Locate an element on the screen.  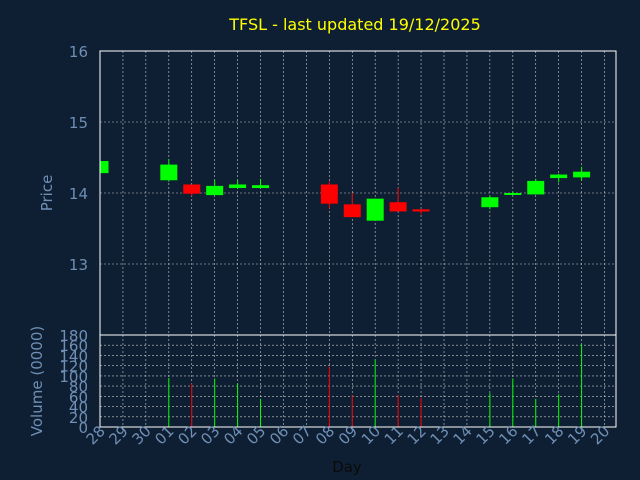
price-tick-label: 15 is located at coordinates (78, 123).